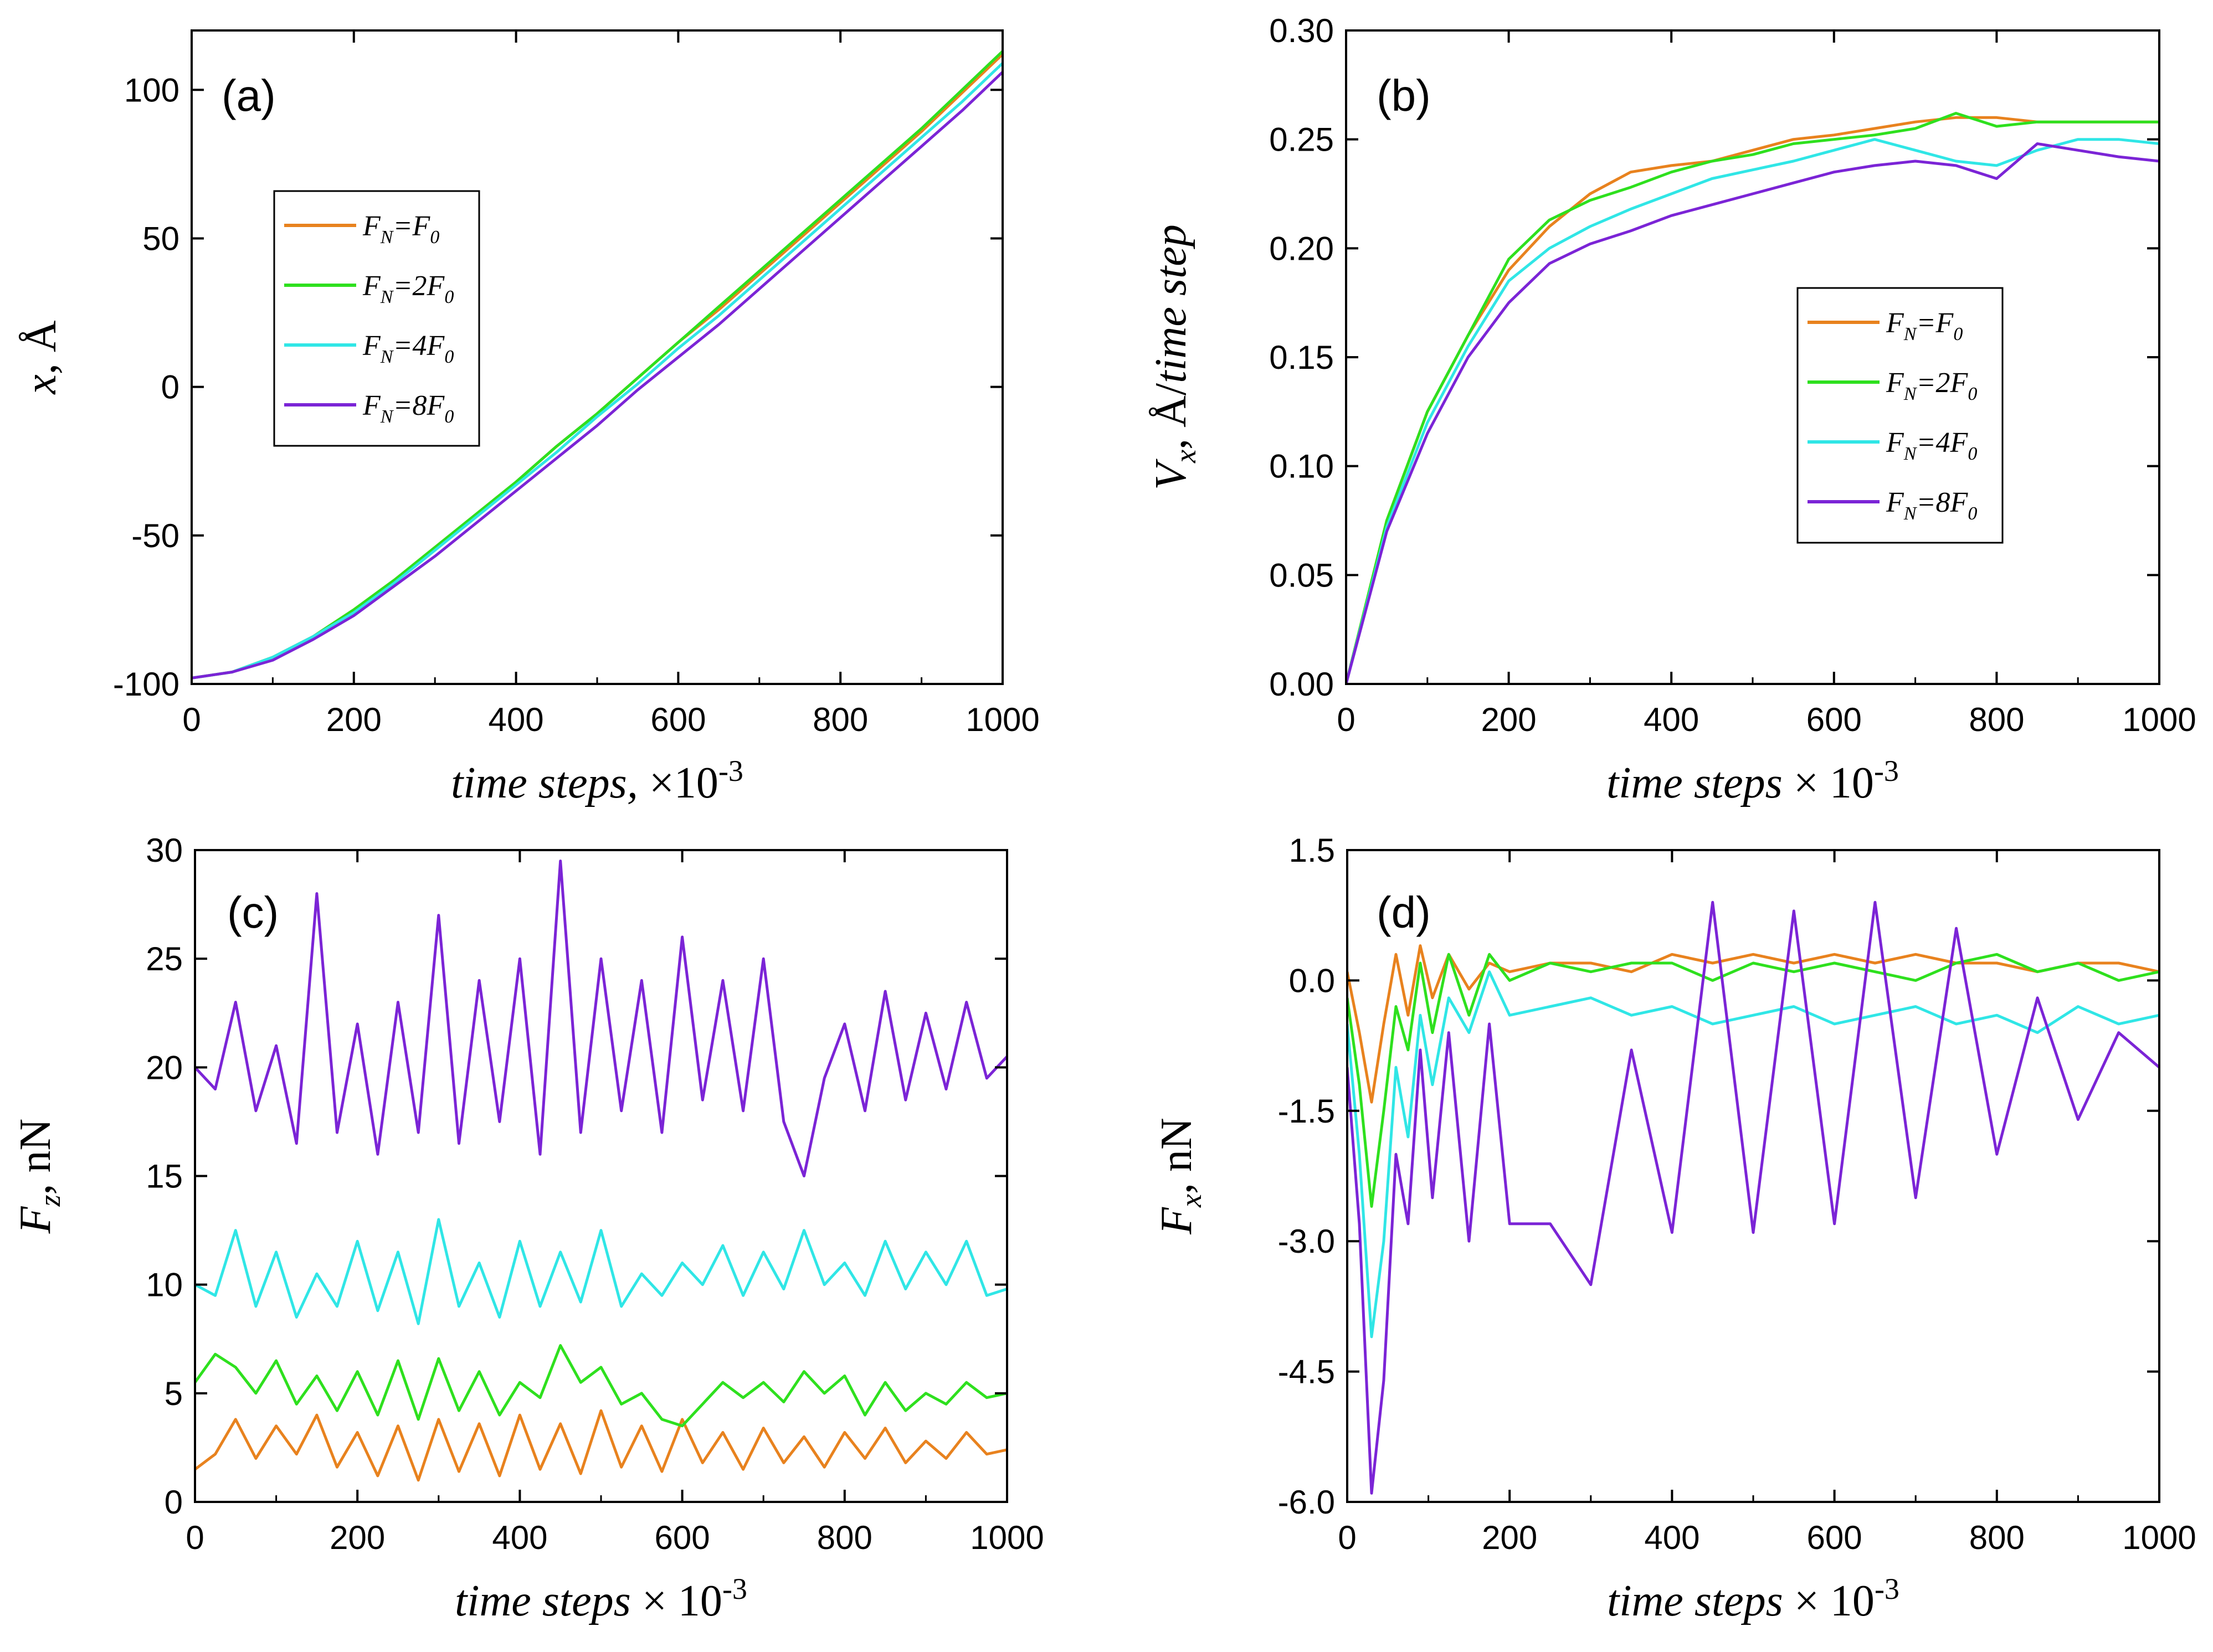 This screenshot has width=2213, height=1652. I want to click on panel-label: (c), so click(253, 912).